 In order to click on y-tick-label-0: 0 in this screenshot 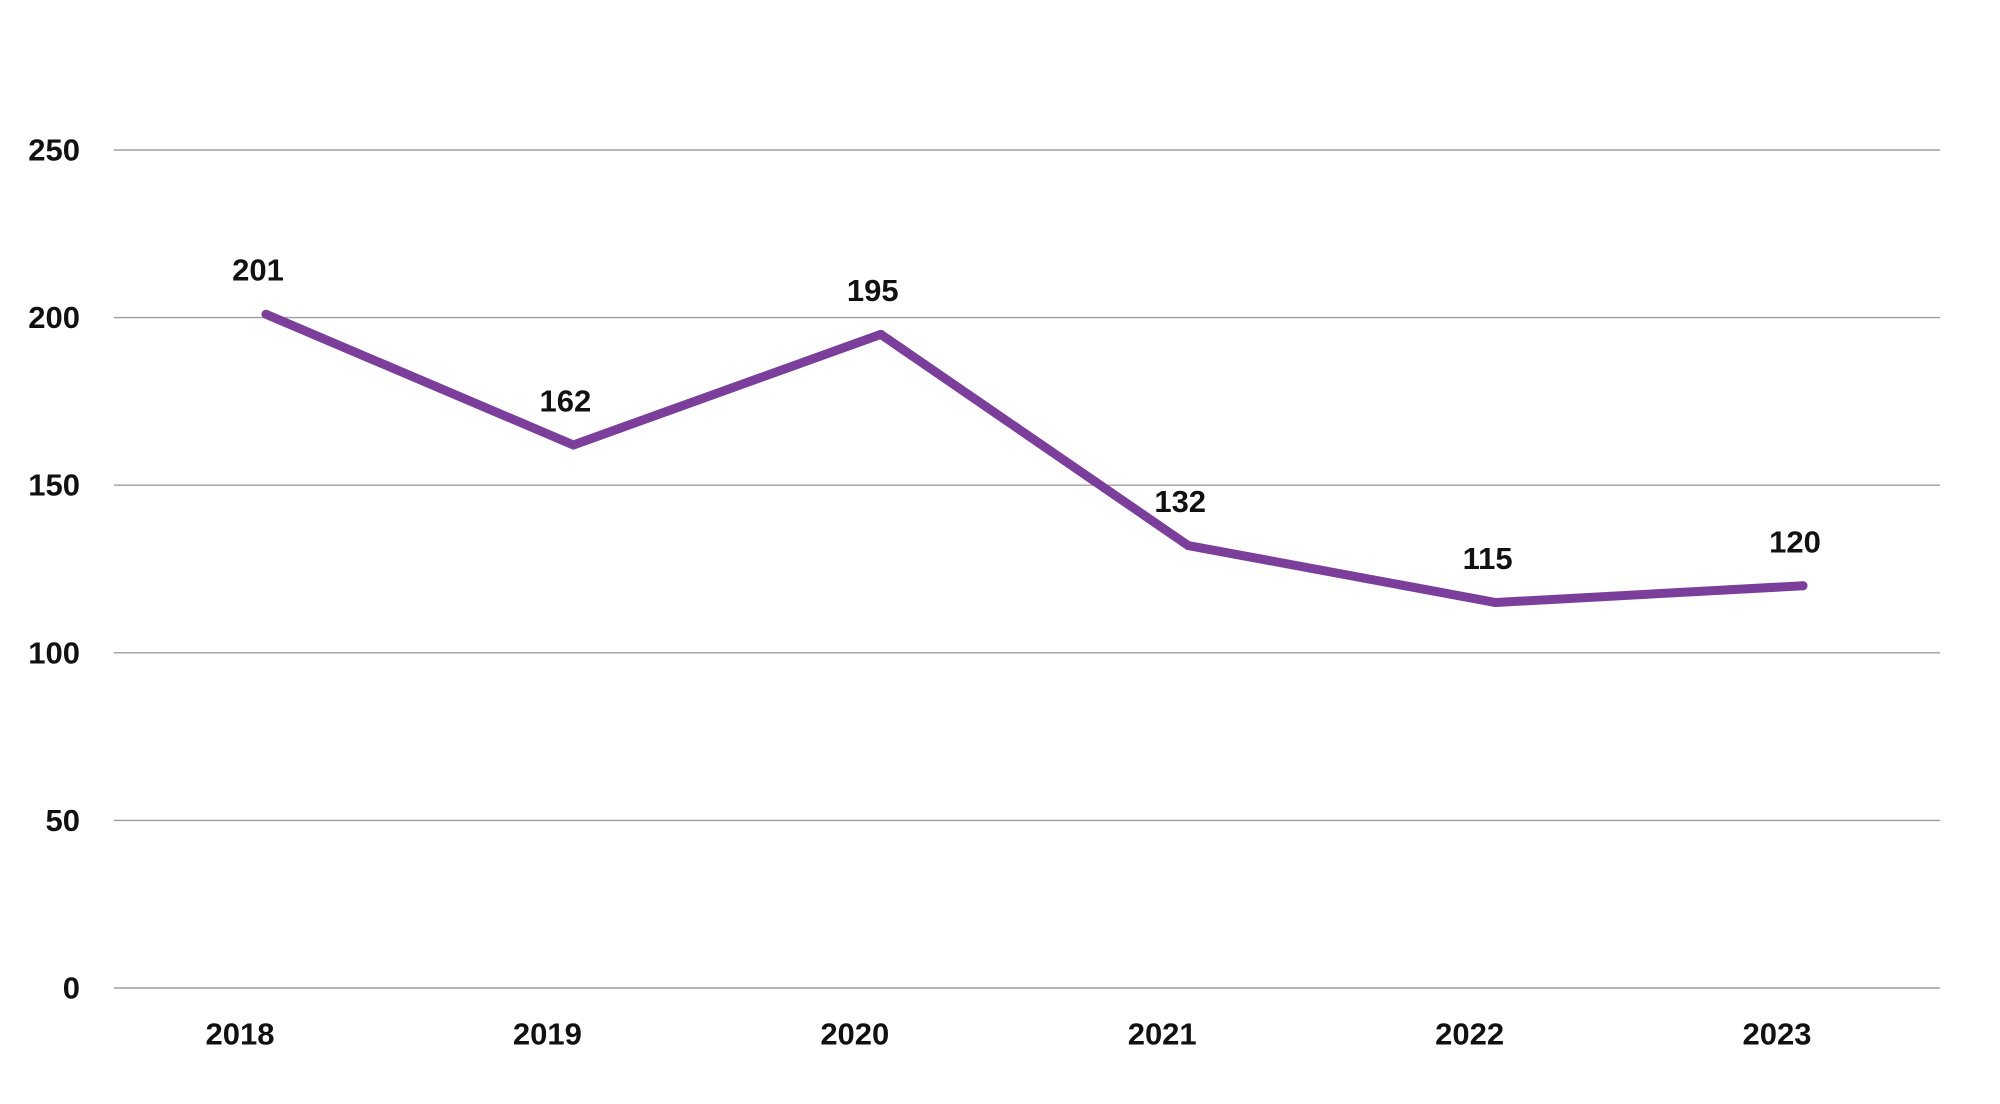, I will do `click(71, 988)`.